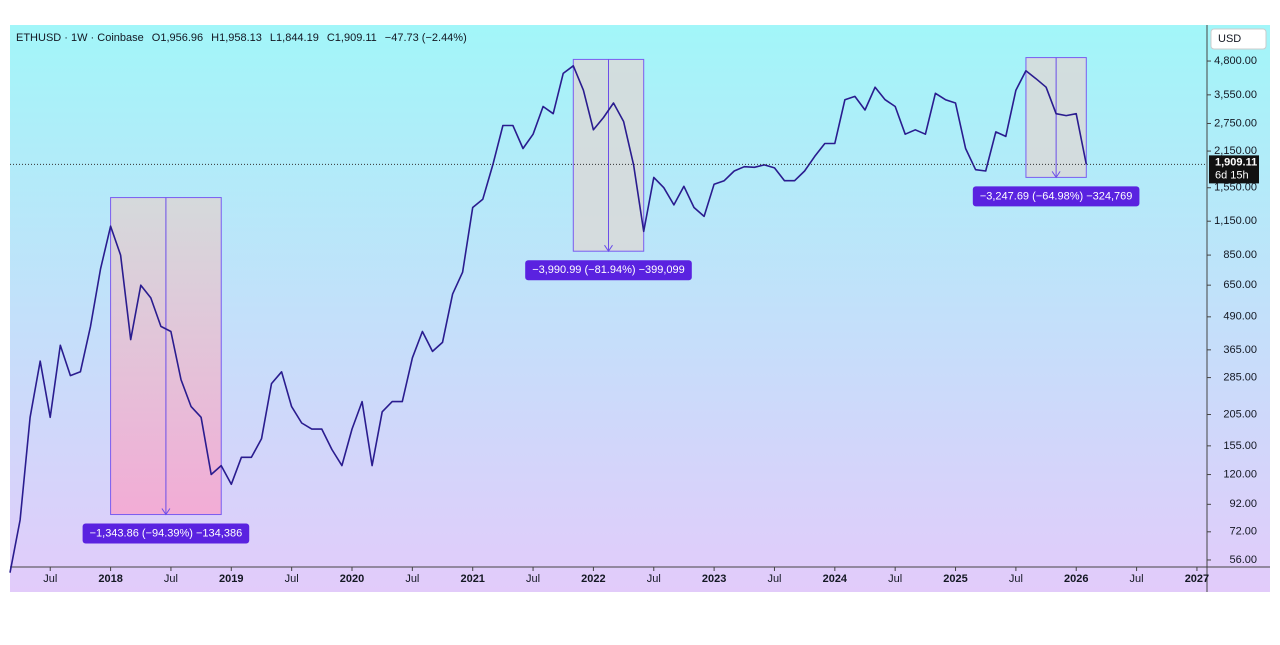 This screenshot has height=645, width=1280. What do you see at coordinates (1240, 285) in the screenshot?
I see `y-tick-label: 650.00` at bounding box center [1240, 285].